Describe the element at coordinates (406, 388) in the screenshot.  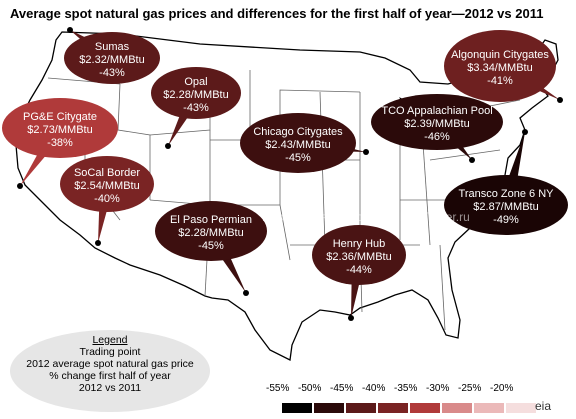
I see `scale-label: -35%` at that location.